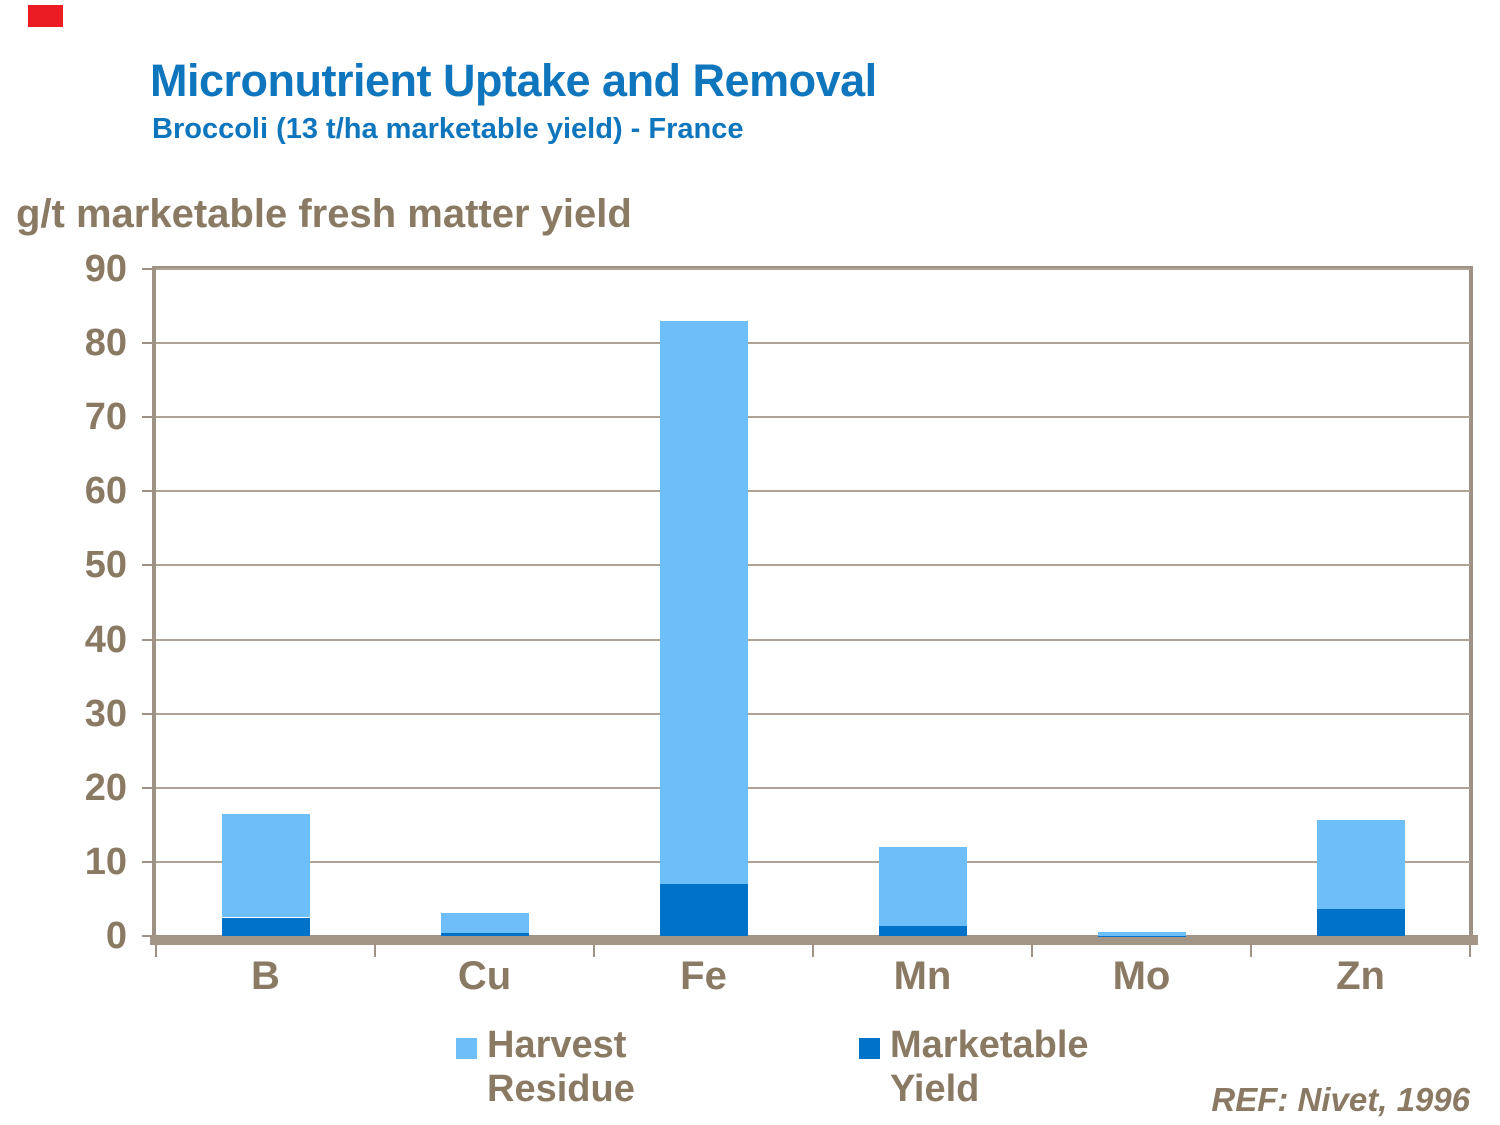  I want to click on bar-segment-Mn-harvest-residue, so click(922, 887).